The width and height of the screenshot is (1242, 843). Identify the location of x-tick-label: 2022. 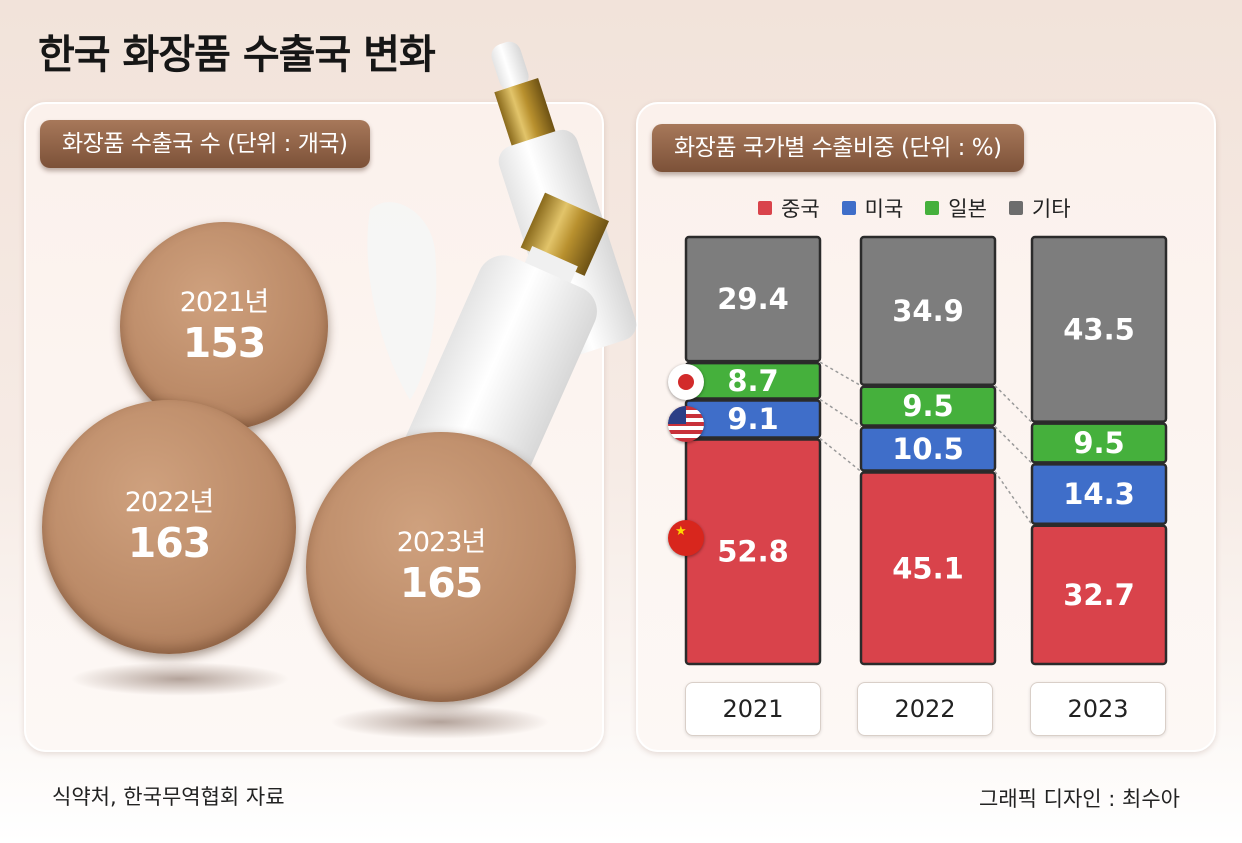
(925, 709).